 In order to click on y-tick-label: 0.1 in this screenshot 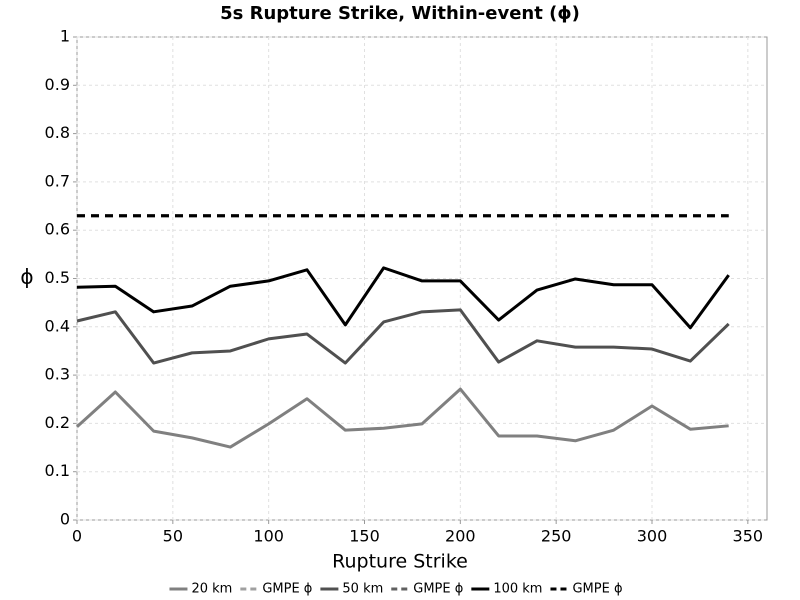, I will do `click(57, 470)`.